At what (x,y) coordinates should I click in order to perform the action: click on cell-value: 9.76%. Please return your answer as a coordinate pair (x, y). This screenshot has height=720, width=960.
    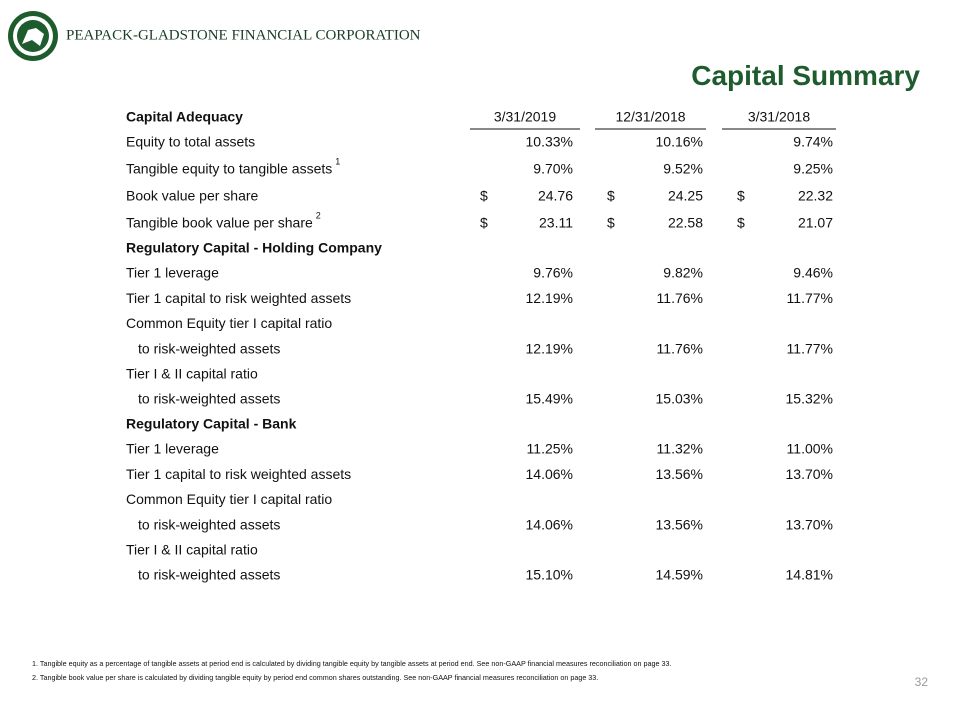
    Looking at the image, I should click on (553, 273).